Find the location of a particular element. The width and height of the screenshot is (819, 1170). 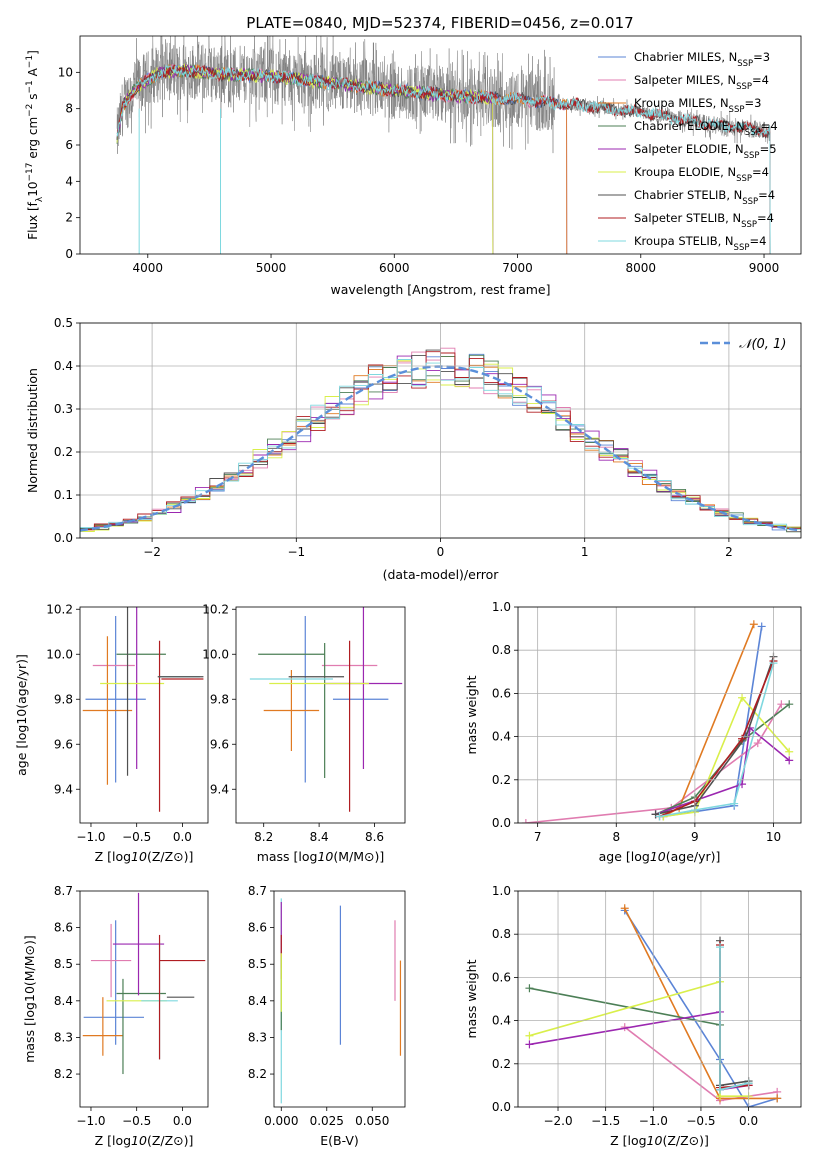

y-tick-label: 0.5 is located at coordinates (63, 323).